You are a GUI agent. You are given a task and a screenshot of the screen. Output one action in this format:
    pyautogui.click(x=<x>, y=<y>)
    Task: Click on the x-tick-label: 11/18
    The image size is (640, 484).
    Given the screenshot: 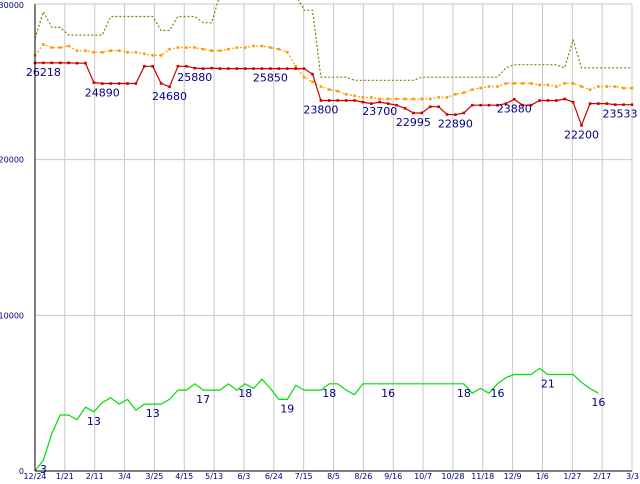 What is the action you would take?
    pyautogui.click(x=482, y=476)
    